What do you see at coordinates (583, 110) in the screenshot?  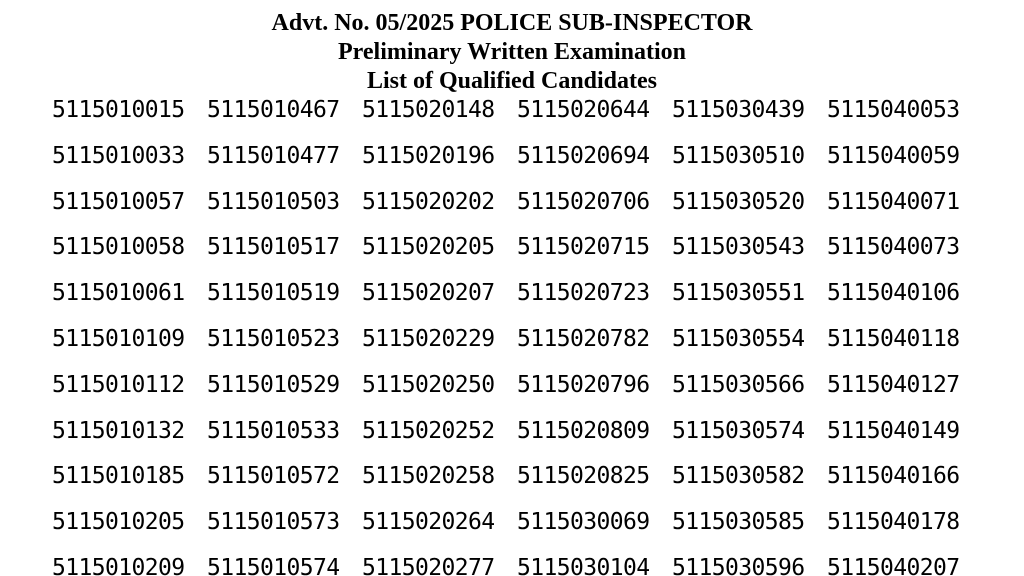 I see `candidate-roll-number: 5115020644` at bounding box center [583, 110].